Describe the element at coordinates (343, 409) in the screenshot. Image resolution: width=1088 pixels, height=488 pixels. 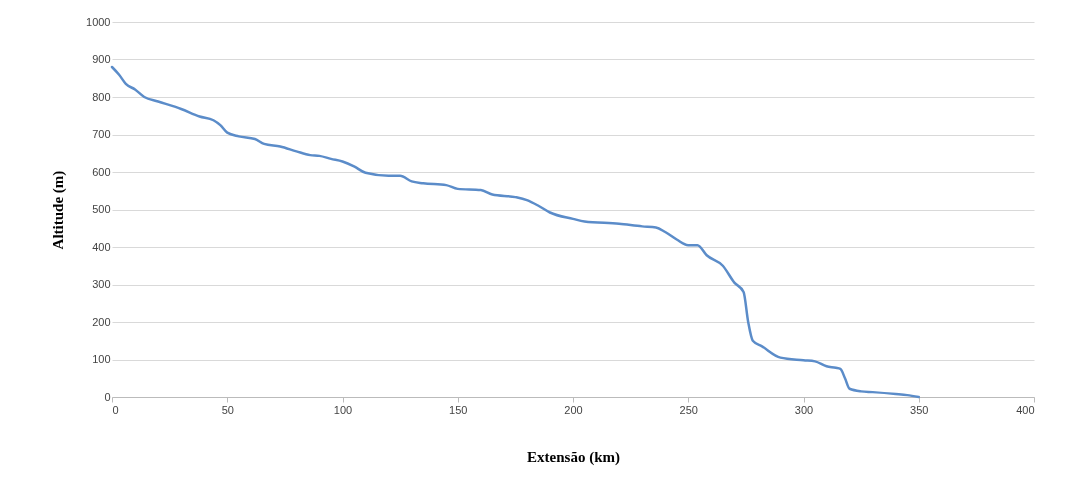
I see `x-tick-label: 100` at that location.